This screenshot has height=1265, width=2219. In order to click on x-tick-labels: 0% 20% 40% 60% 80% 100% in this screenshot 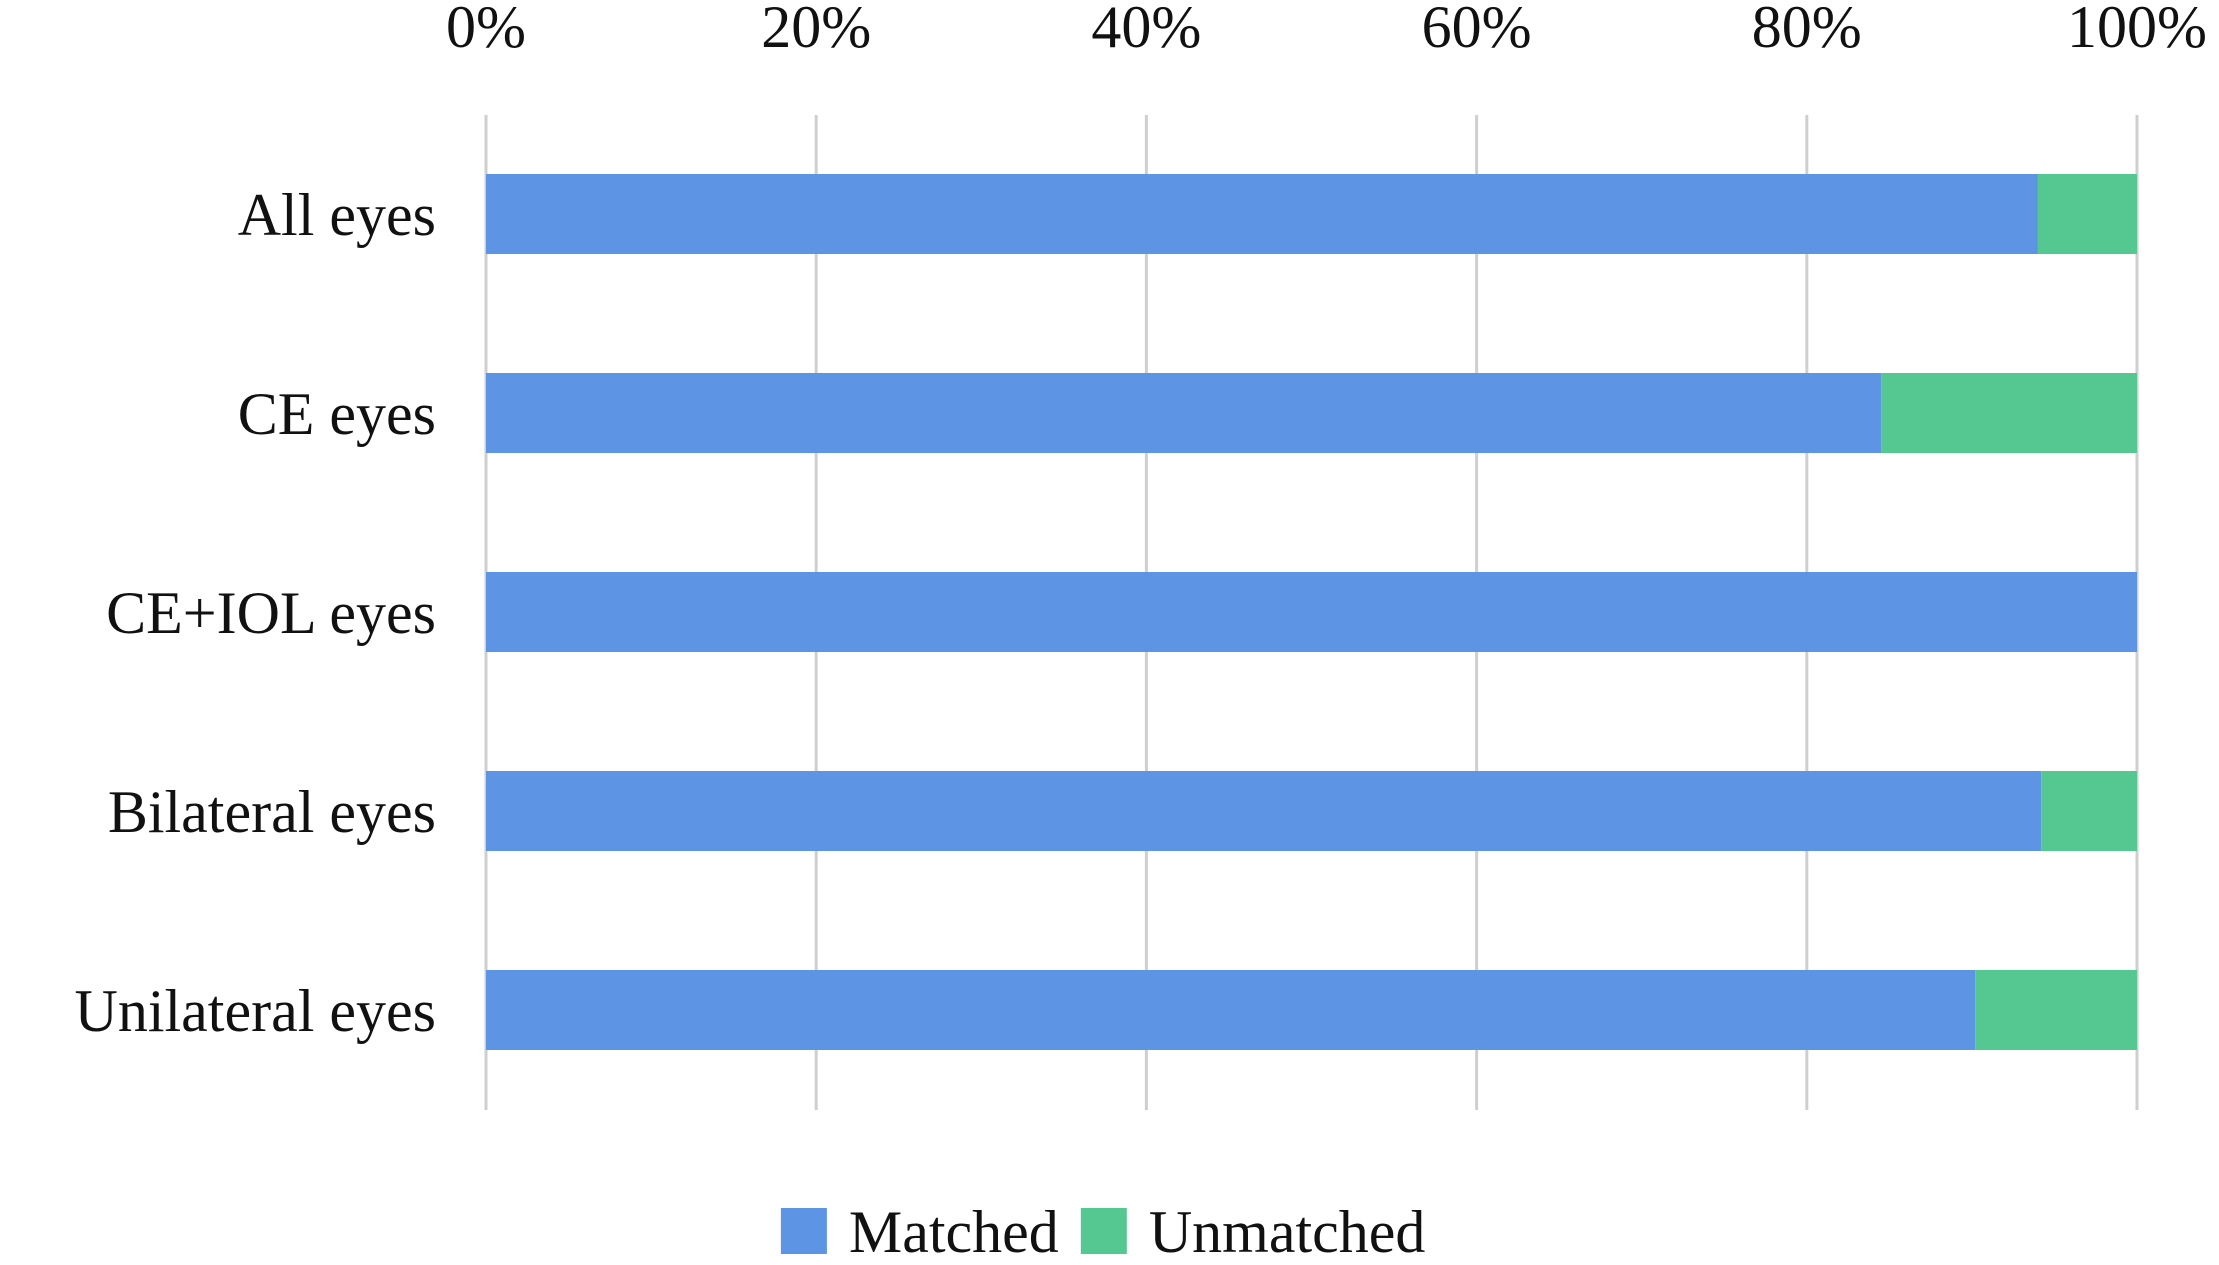, I will do `click(1326, 30)`.